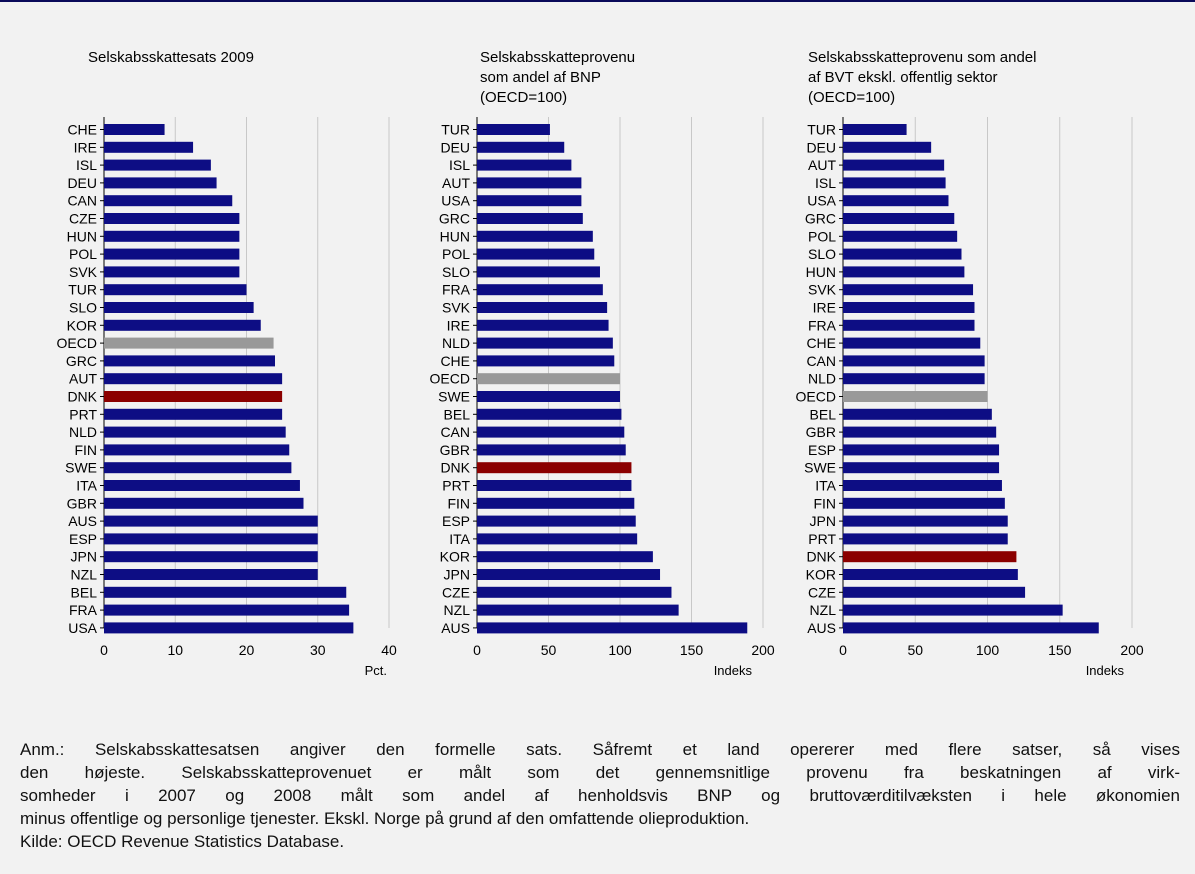 The width and height of the screenshot is (1195, 874). What do you see at coordinates (535, 236) in the screenshot?
I see `bar-hun` at bounding box center [535, 236].